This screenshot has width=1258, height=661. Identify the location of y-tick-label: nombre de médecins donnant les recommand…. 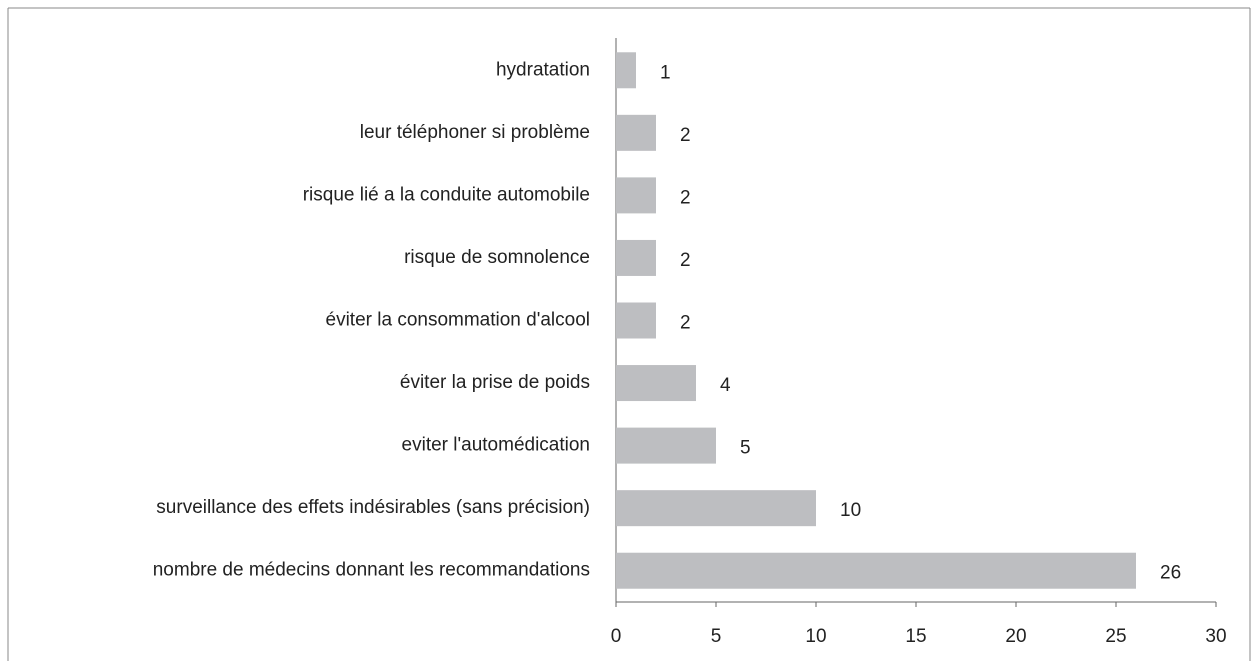
(371, 570).